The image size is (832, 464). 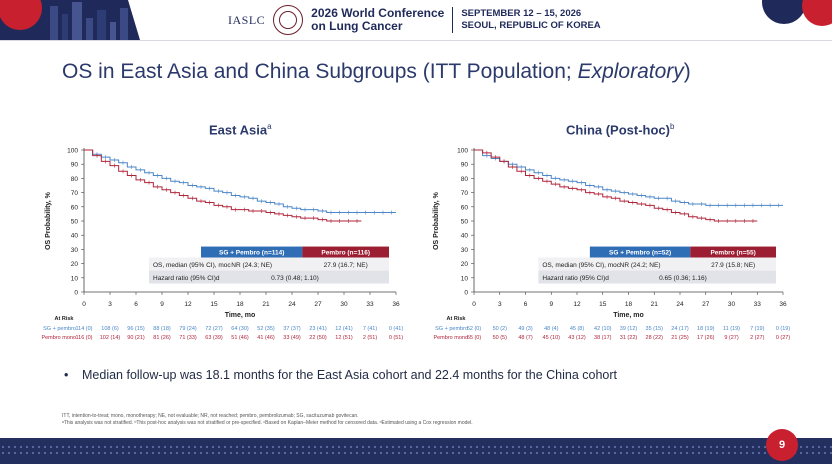 I want to click on china-at-risk-pembro-value: 31 (22), so click(x=629, y=338).